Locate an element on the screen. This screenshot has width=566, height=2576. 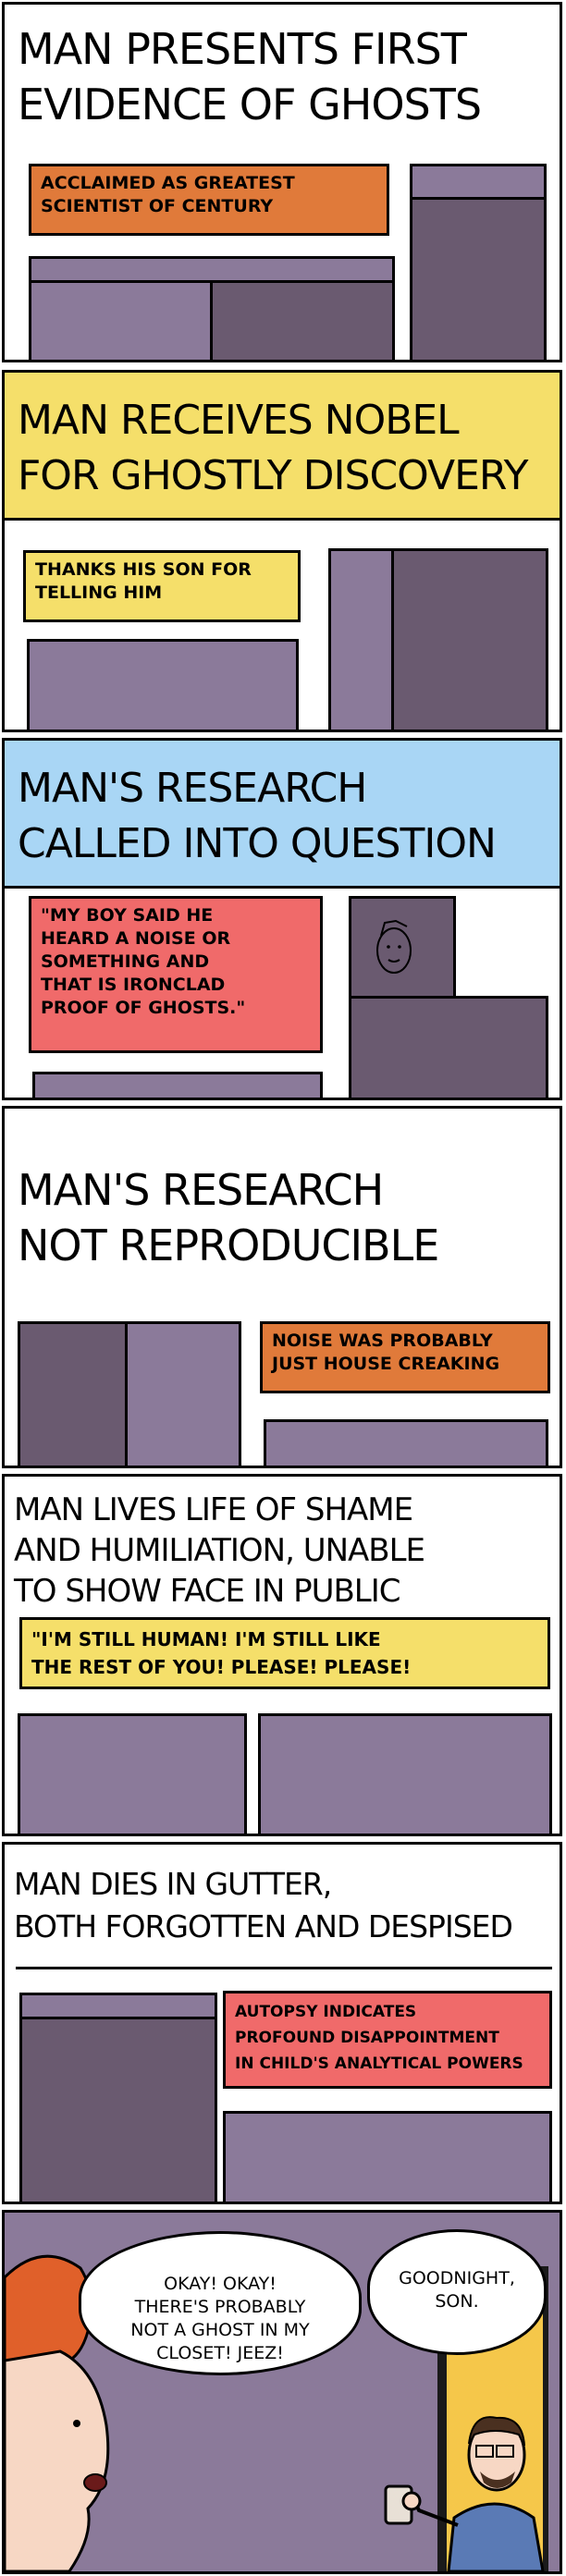
portrait-frame is located at coordinates (402, 948).